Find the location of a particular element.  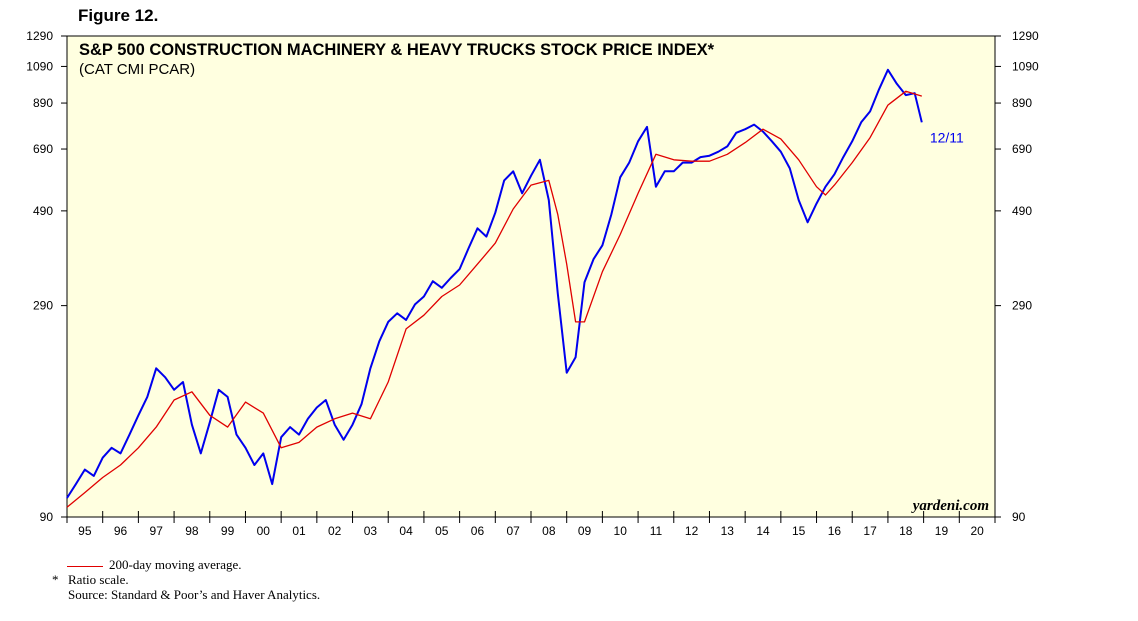

chart-subtitle: (CAT CMI PCAR) is located at coordinates (137, 69).